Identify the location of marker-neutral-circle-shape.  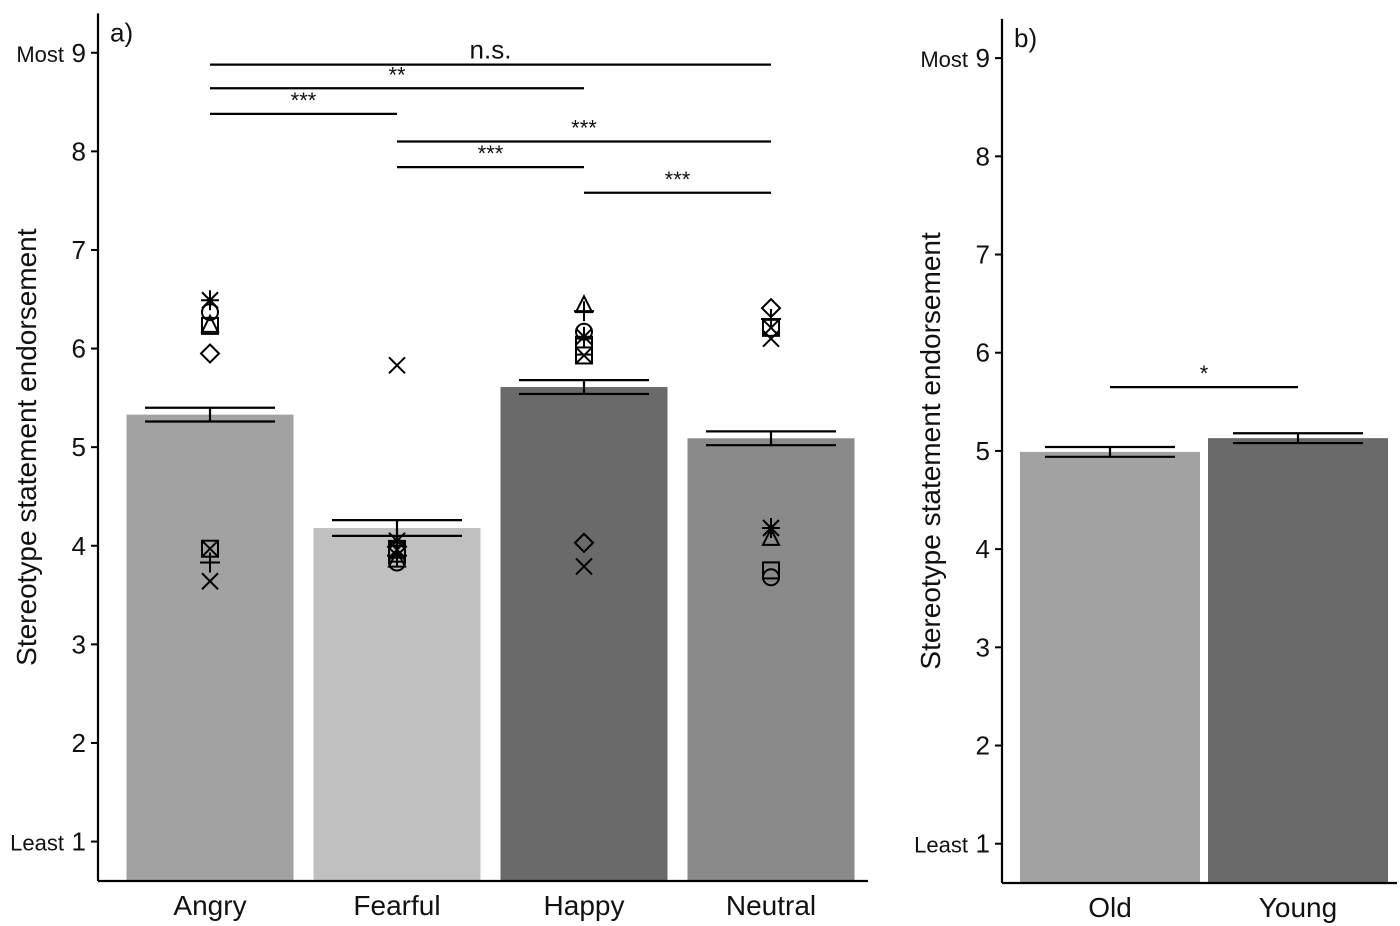
(771, 577).